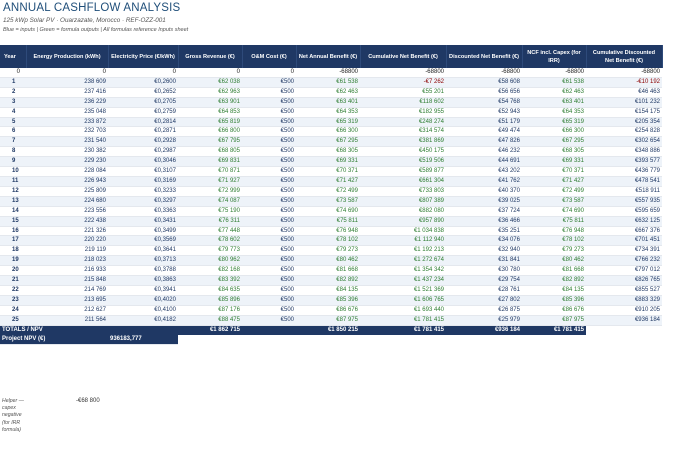 This screenshot has width=680, height=454. What do you see at coordinates (210, 92) in the screenshot?
I see `gross-revenue-cell: €62 963` at bounding box center [210, 92].